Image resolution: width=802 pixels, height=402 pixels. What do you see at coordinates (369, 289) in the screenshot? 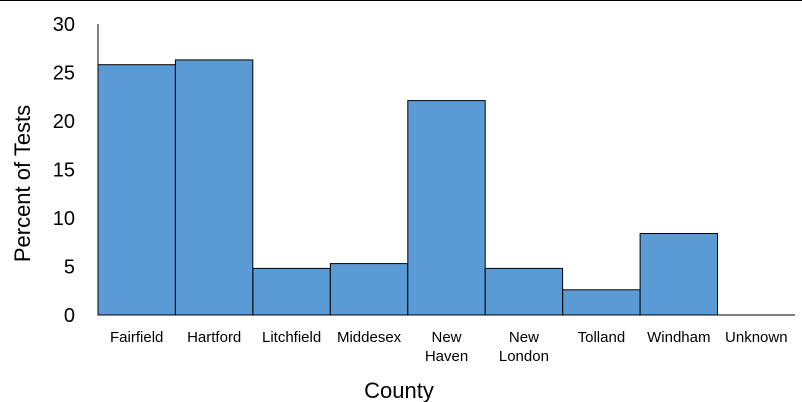
I see `bar-middesex` at bounding box center [369, 289].